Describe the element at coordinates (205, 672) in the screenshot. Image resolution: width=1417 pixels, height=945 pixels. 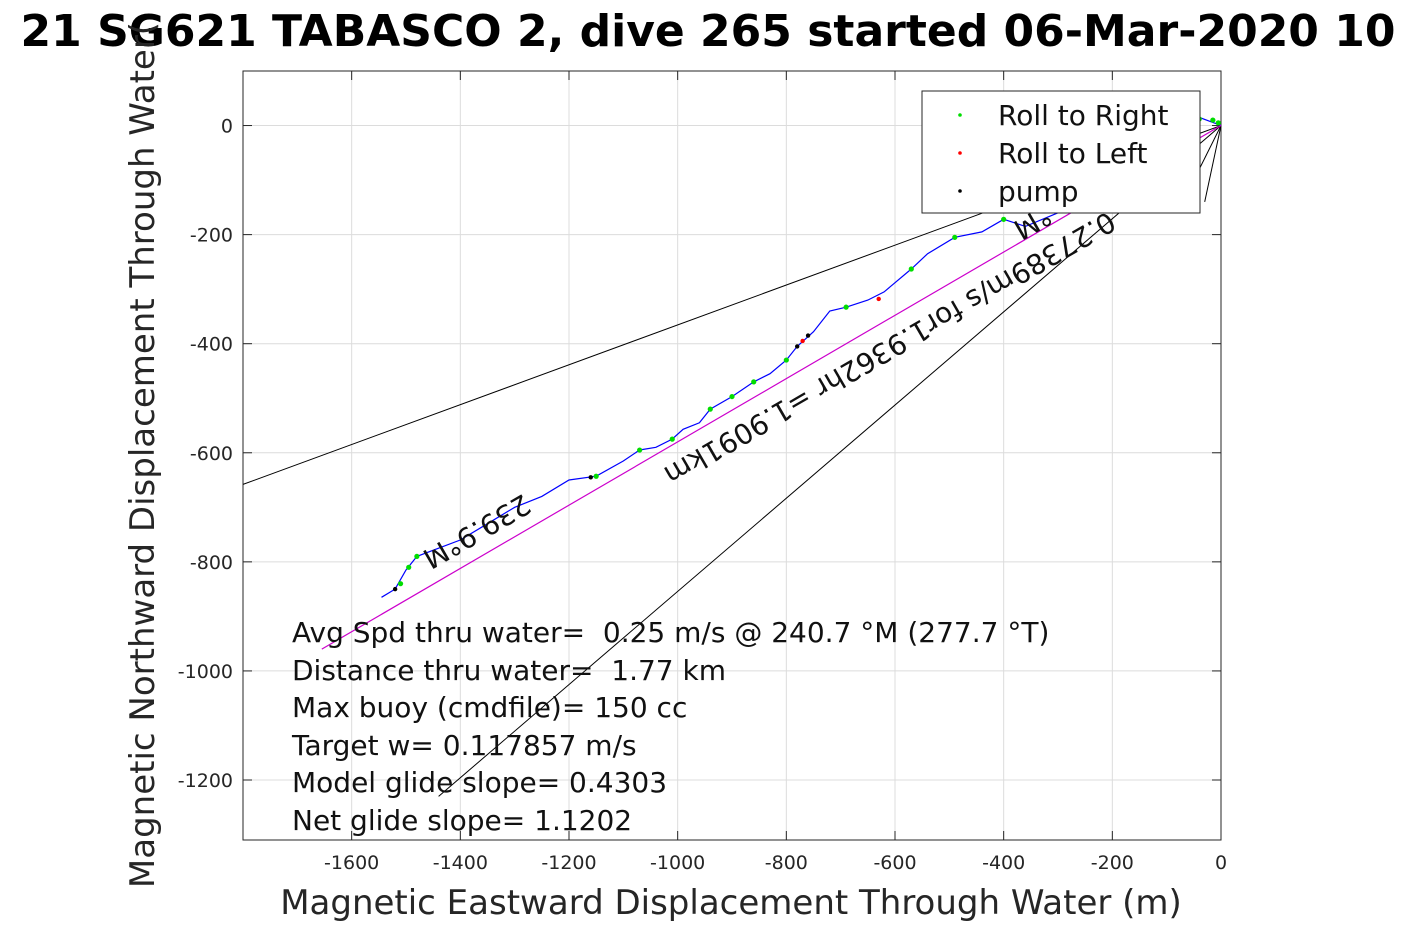
I see `y-tick-label: -1000` at that location.